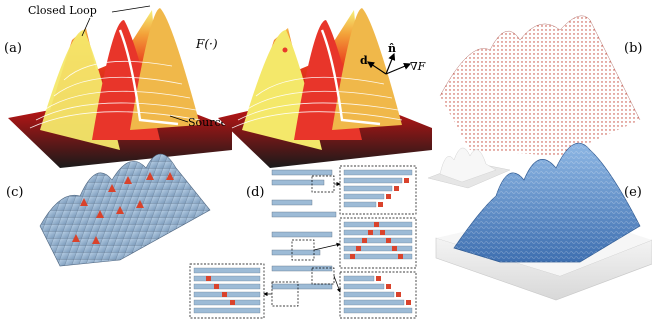  What do you see at coordinates (115, 94) in the screenshot?
I see `isolines` at bounding box center [115, 94].